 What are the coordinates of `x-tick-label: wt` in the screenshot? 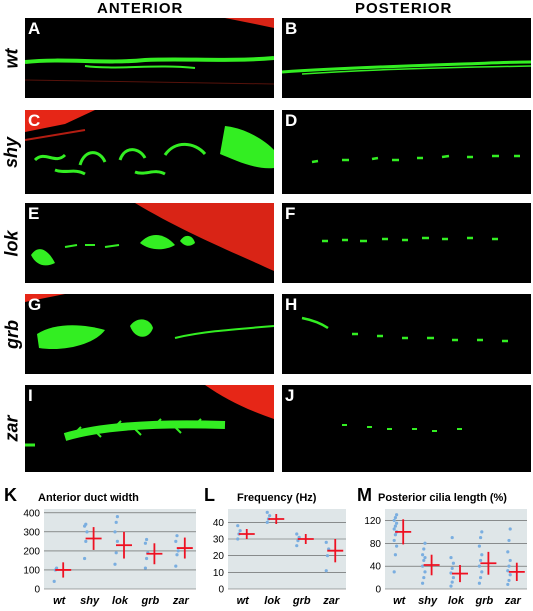 It's located at (60, 601).